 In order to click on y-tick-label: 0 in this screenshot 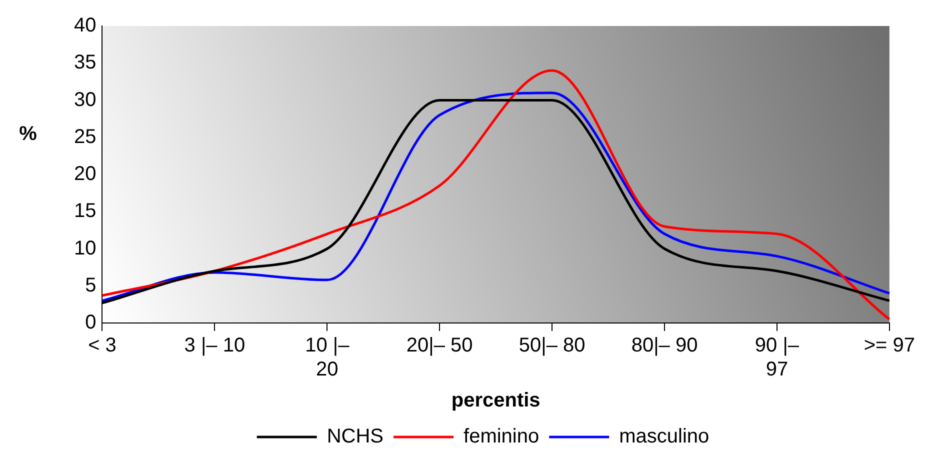, I will do `click(90, 323)`.